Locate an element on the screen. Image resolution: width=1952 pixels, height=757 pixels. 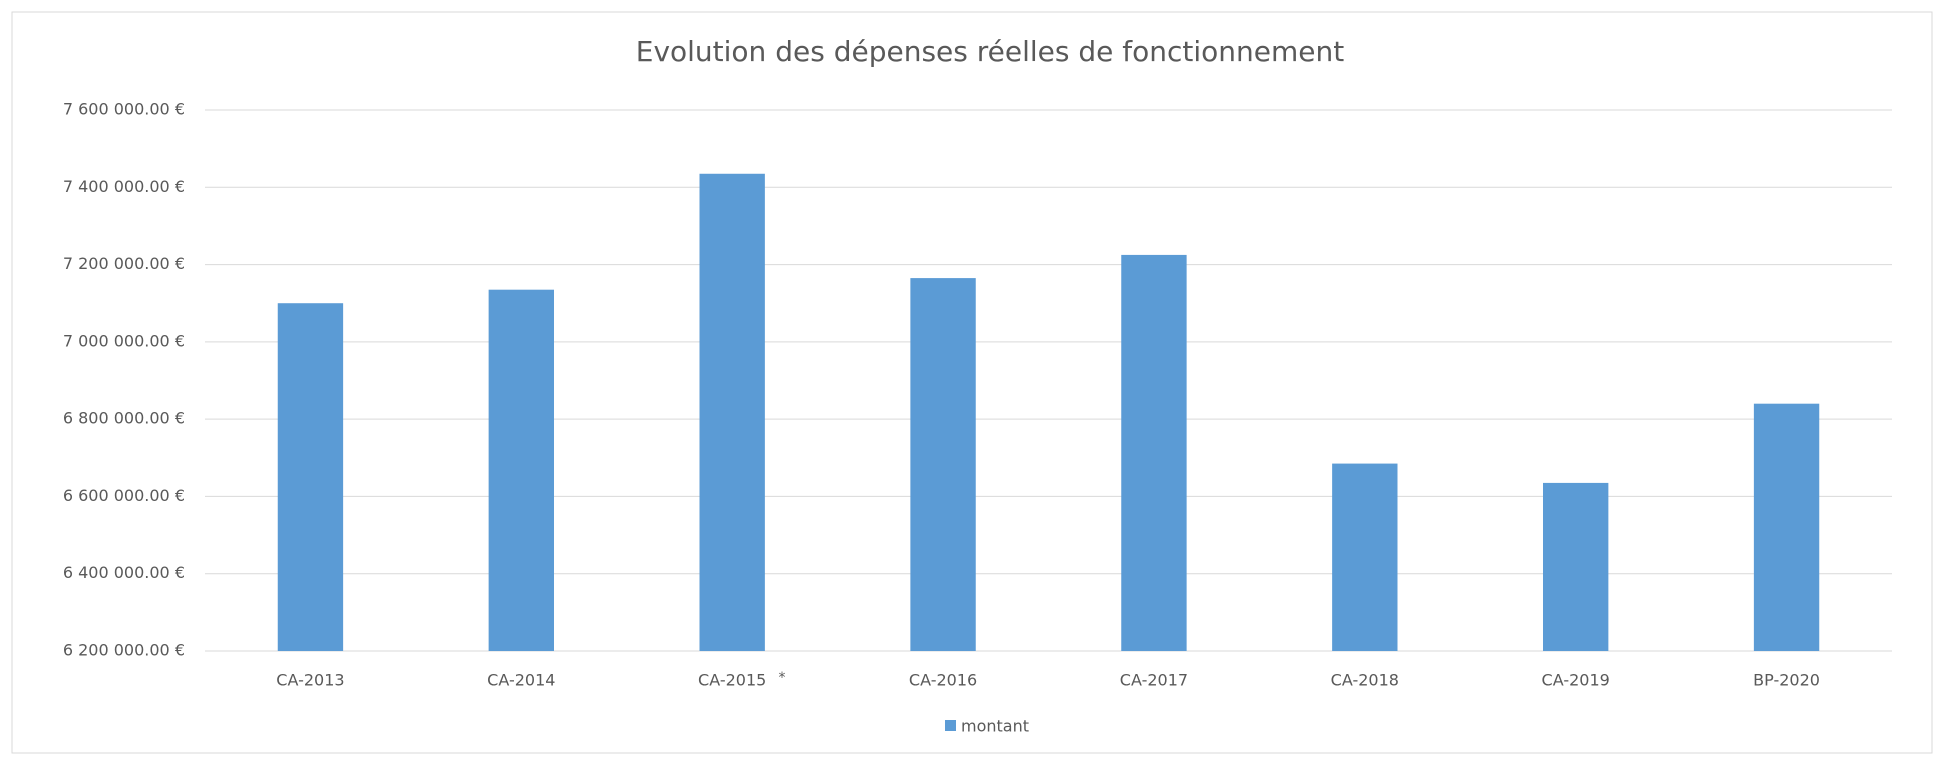
annotation: * is located at coordinates (782, 678).